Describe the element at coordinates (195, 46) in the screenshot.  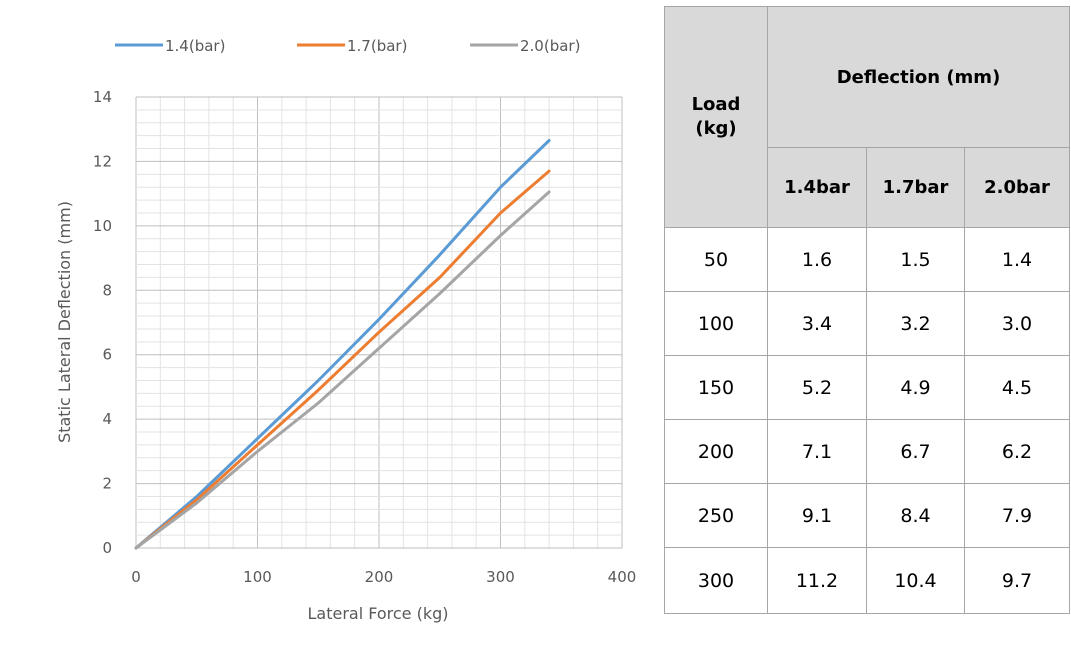
I see `legend-label-0: 1.4(bar)` at that location.